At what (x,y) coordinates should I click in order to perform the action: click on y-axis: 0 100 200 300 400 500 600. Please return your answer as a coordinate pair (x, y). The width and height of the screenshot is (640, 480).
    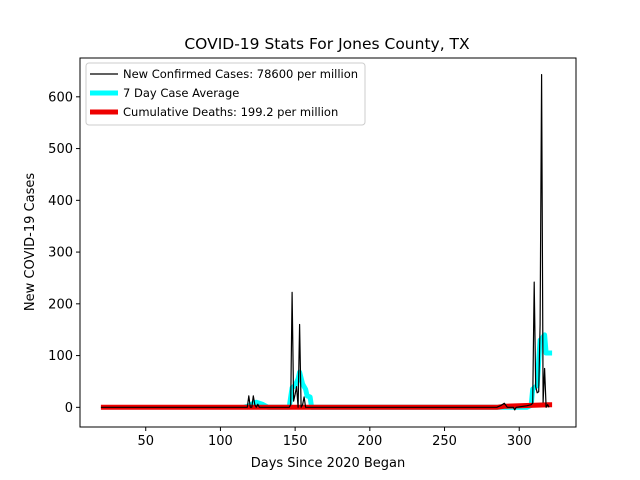
    Looking at the image, I should click on (64, 253).